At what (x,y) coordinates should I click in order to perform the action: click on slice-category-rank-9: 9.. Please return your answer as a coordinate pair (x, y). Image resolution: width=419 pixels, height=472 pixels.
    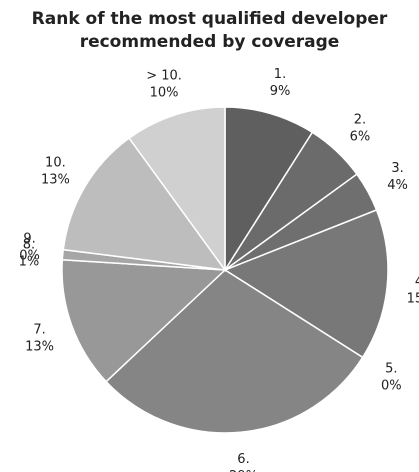
    Looking at the image, I should click on (29, 238).